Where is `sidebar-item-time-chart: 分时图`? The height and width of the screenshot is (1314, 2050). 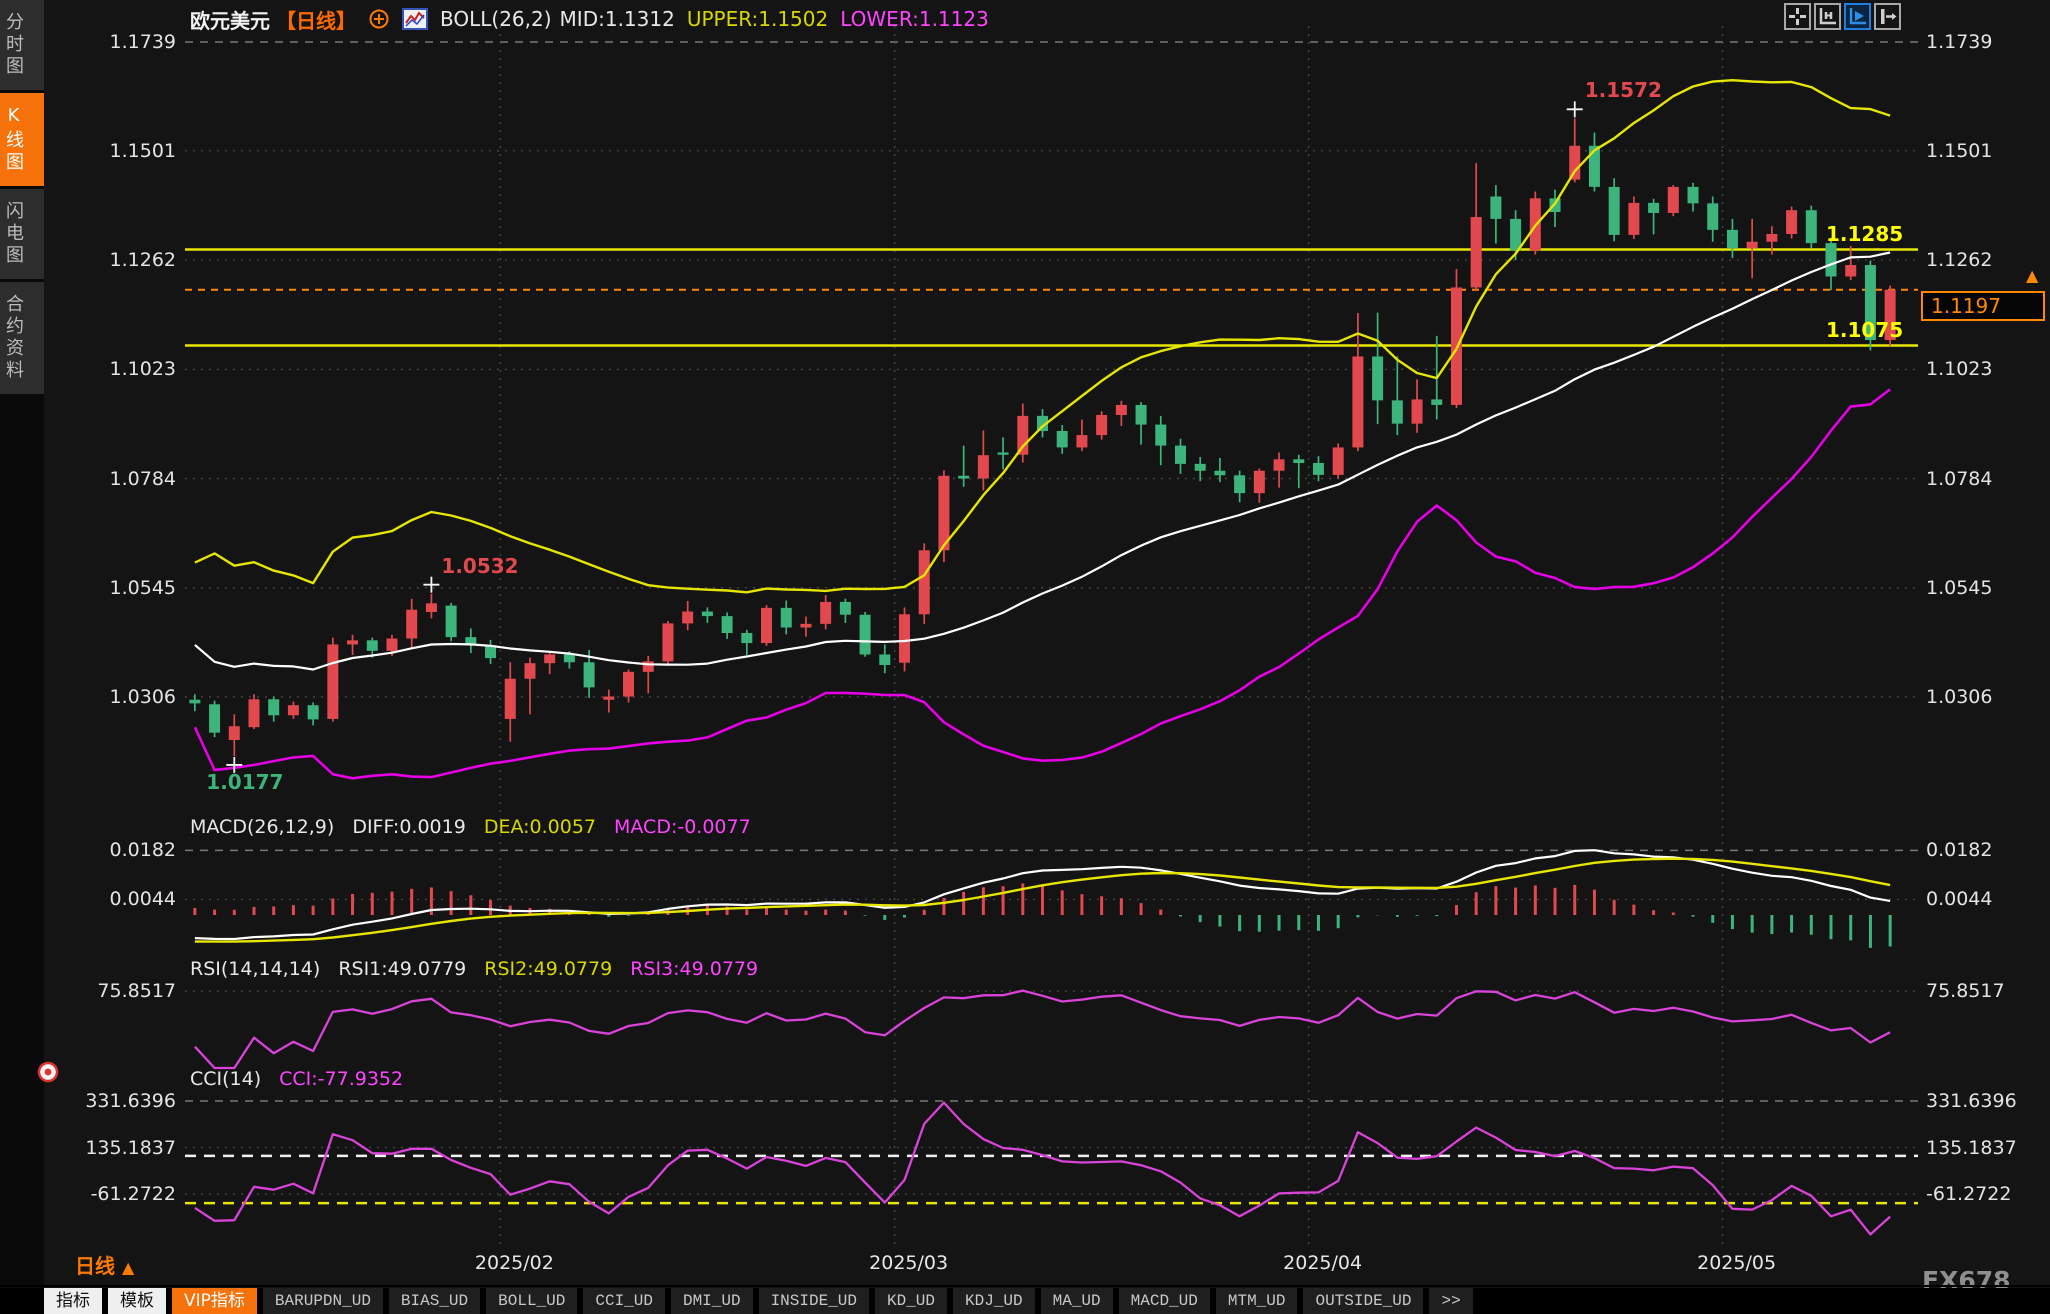 sidebar-item-time-chart: 分时图 is located at coordinates (22, 46).